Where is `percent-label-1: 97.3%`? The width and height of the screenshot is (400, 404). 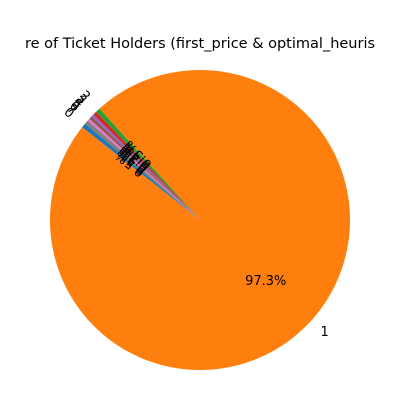
percent-label-1: 97.3% is located at coordinates (265, 281).